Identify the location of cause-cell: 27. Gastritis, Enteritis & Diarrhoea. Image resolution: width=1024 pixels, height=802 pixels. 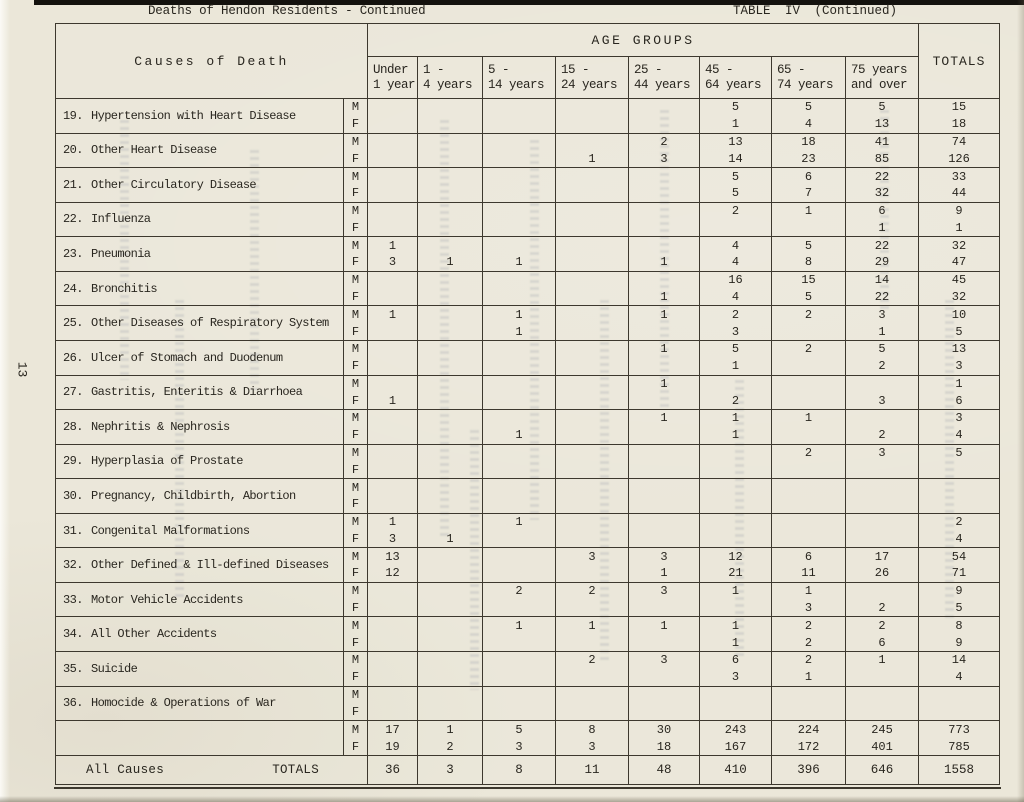
(200, 392).